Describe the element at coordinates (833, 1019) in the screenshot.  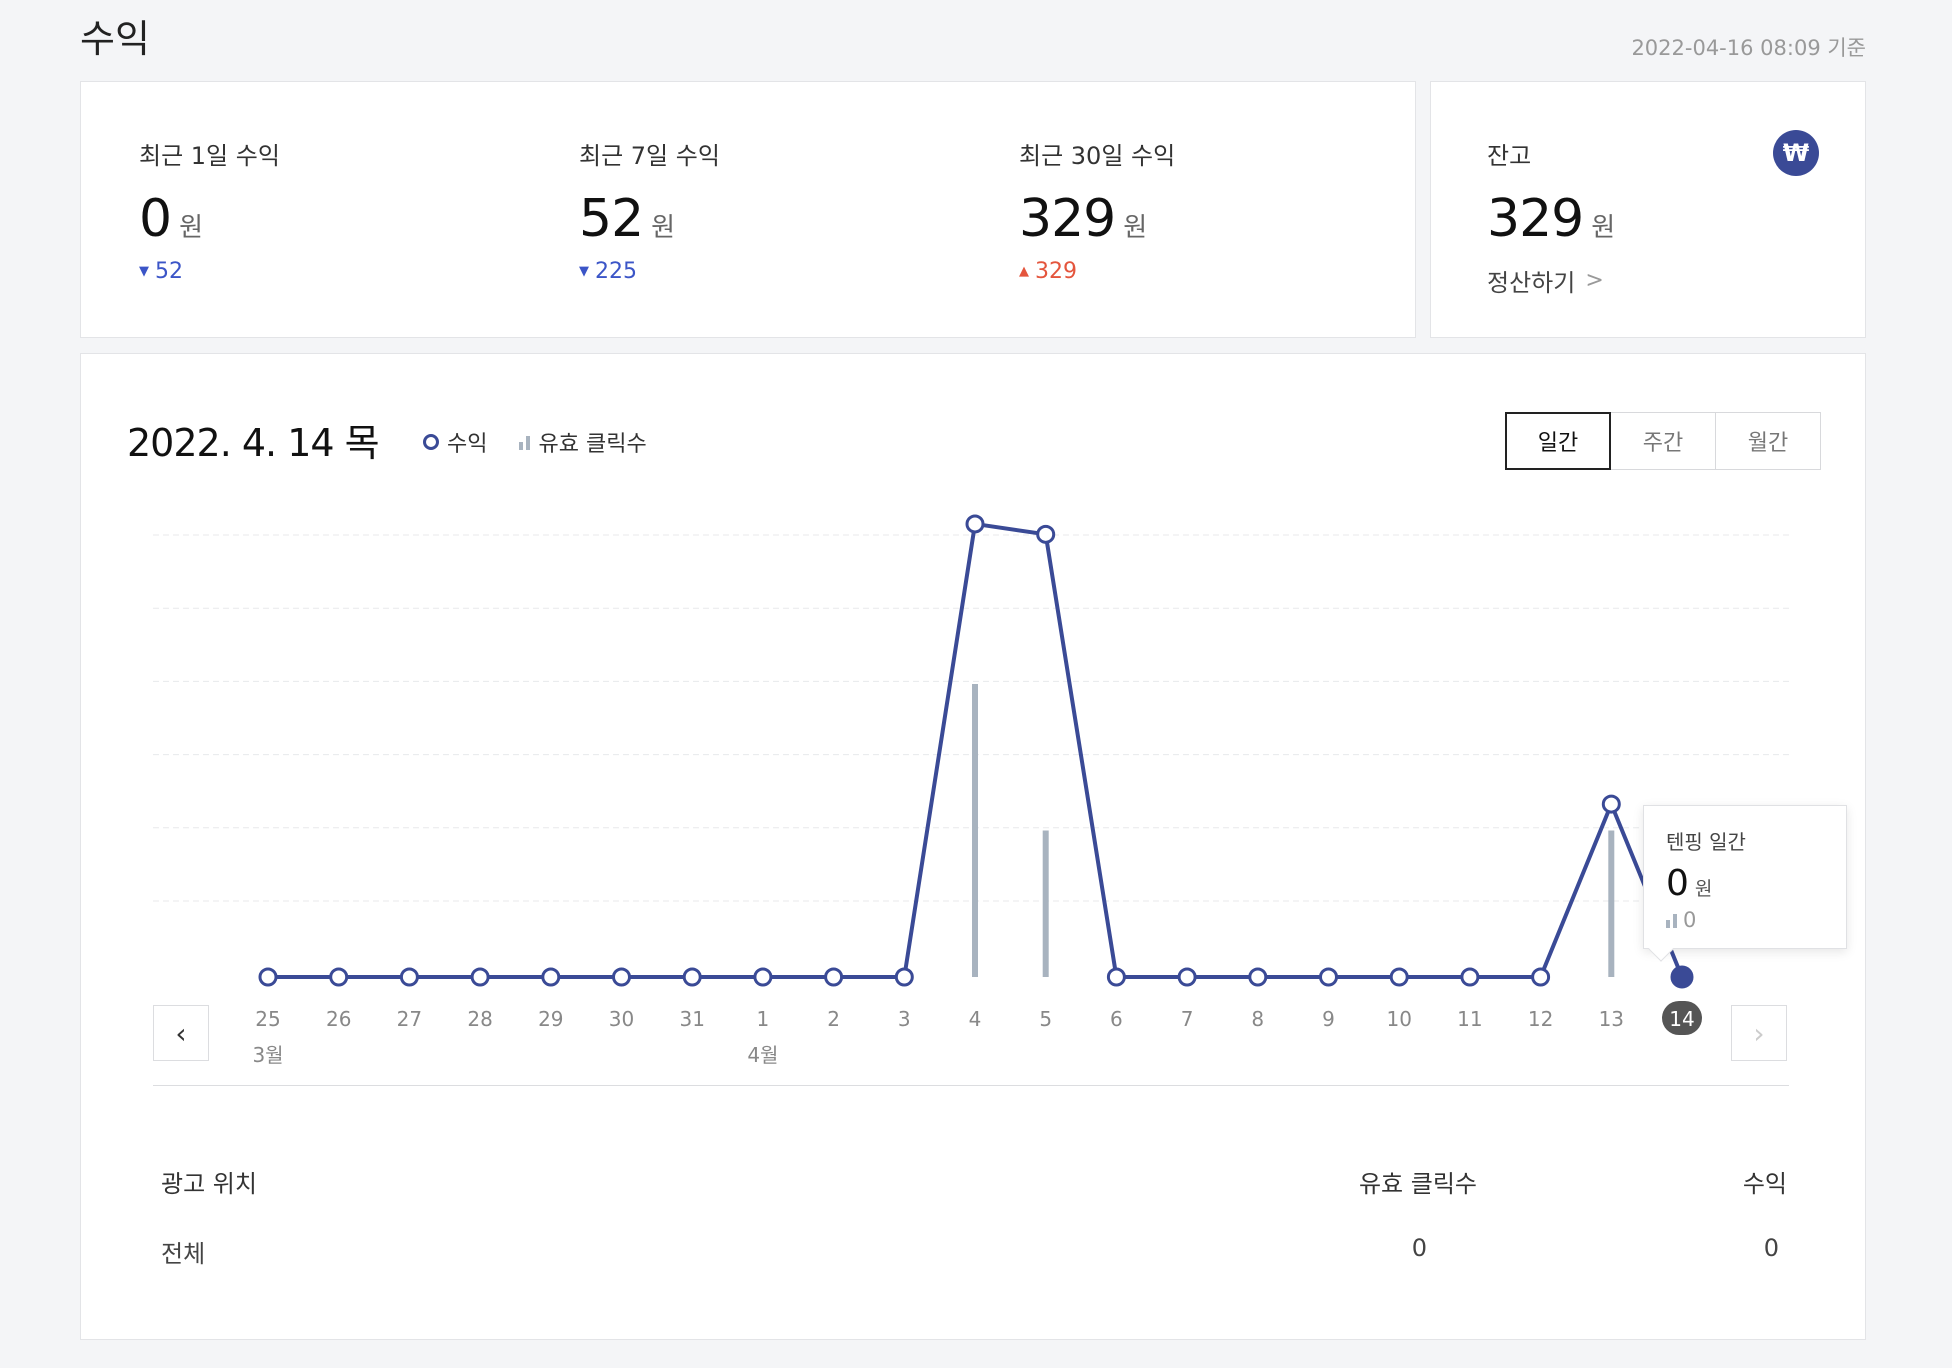
I see `x-tick-label: 2` at that location.